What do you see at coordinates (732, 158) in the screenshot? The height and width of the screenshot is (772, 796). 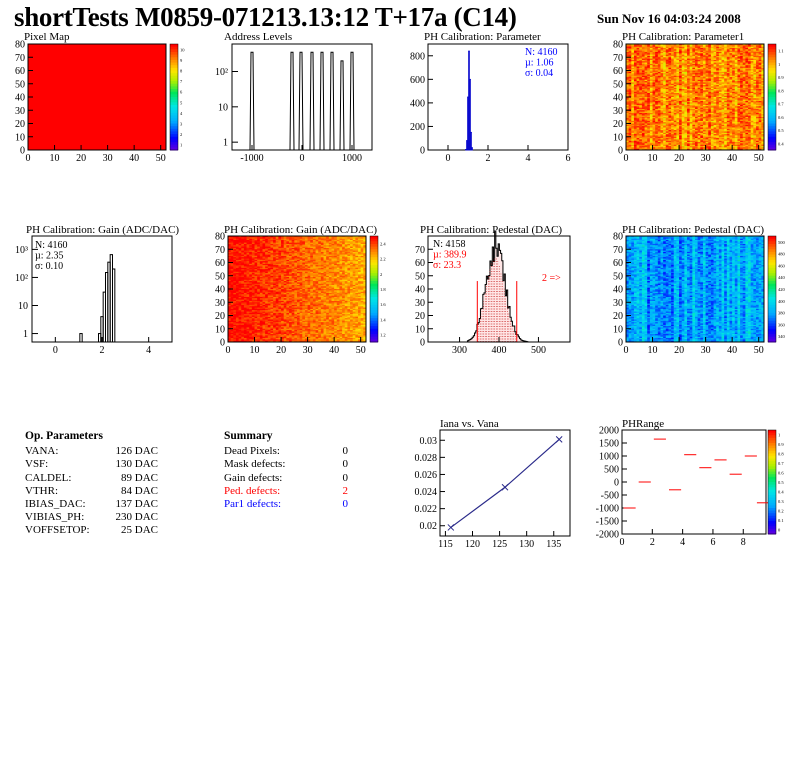 I see `x-tick-label: 40` at bounding box center [732, 158].